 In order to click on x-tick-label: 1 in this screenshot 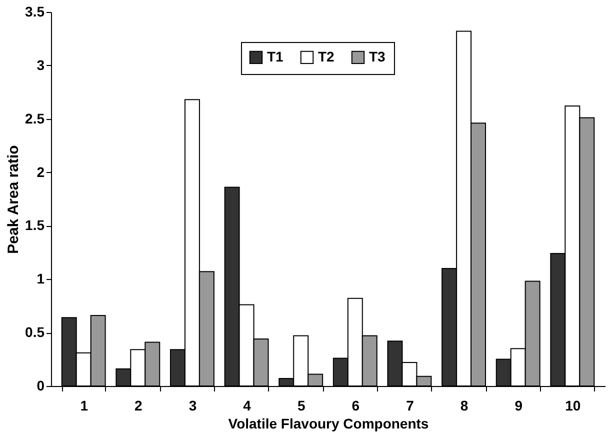, I will do `click(84, 406)`.